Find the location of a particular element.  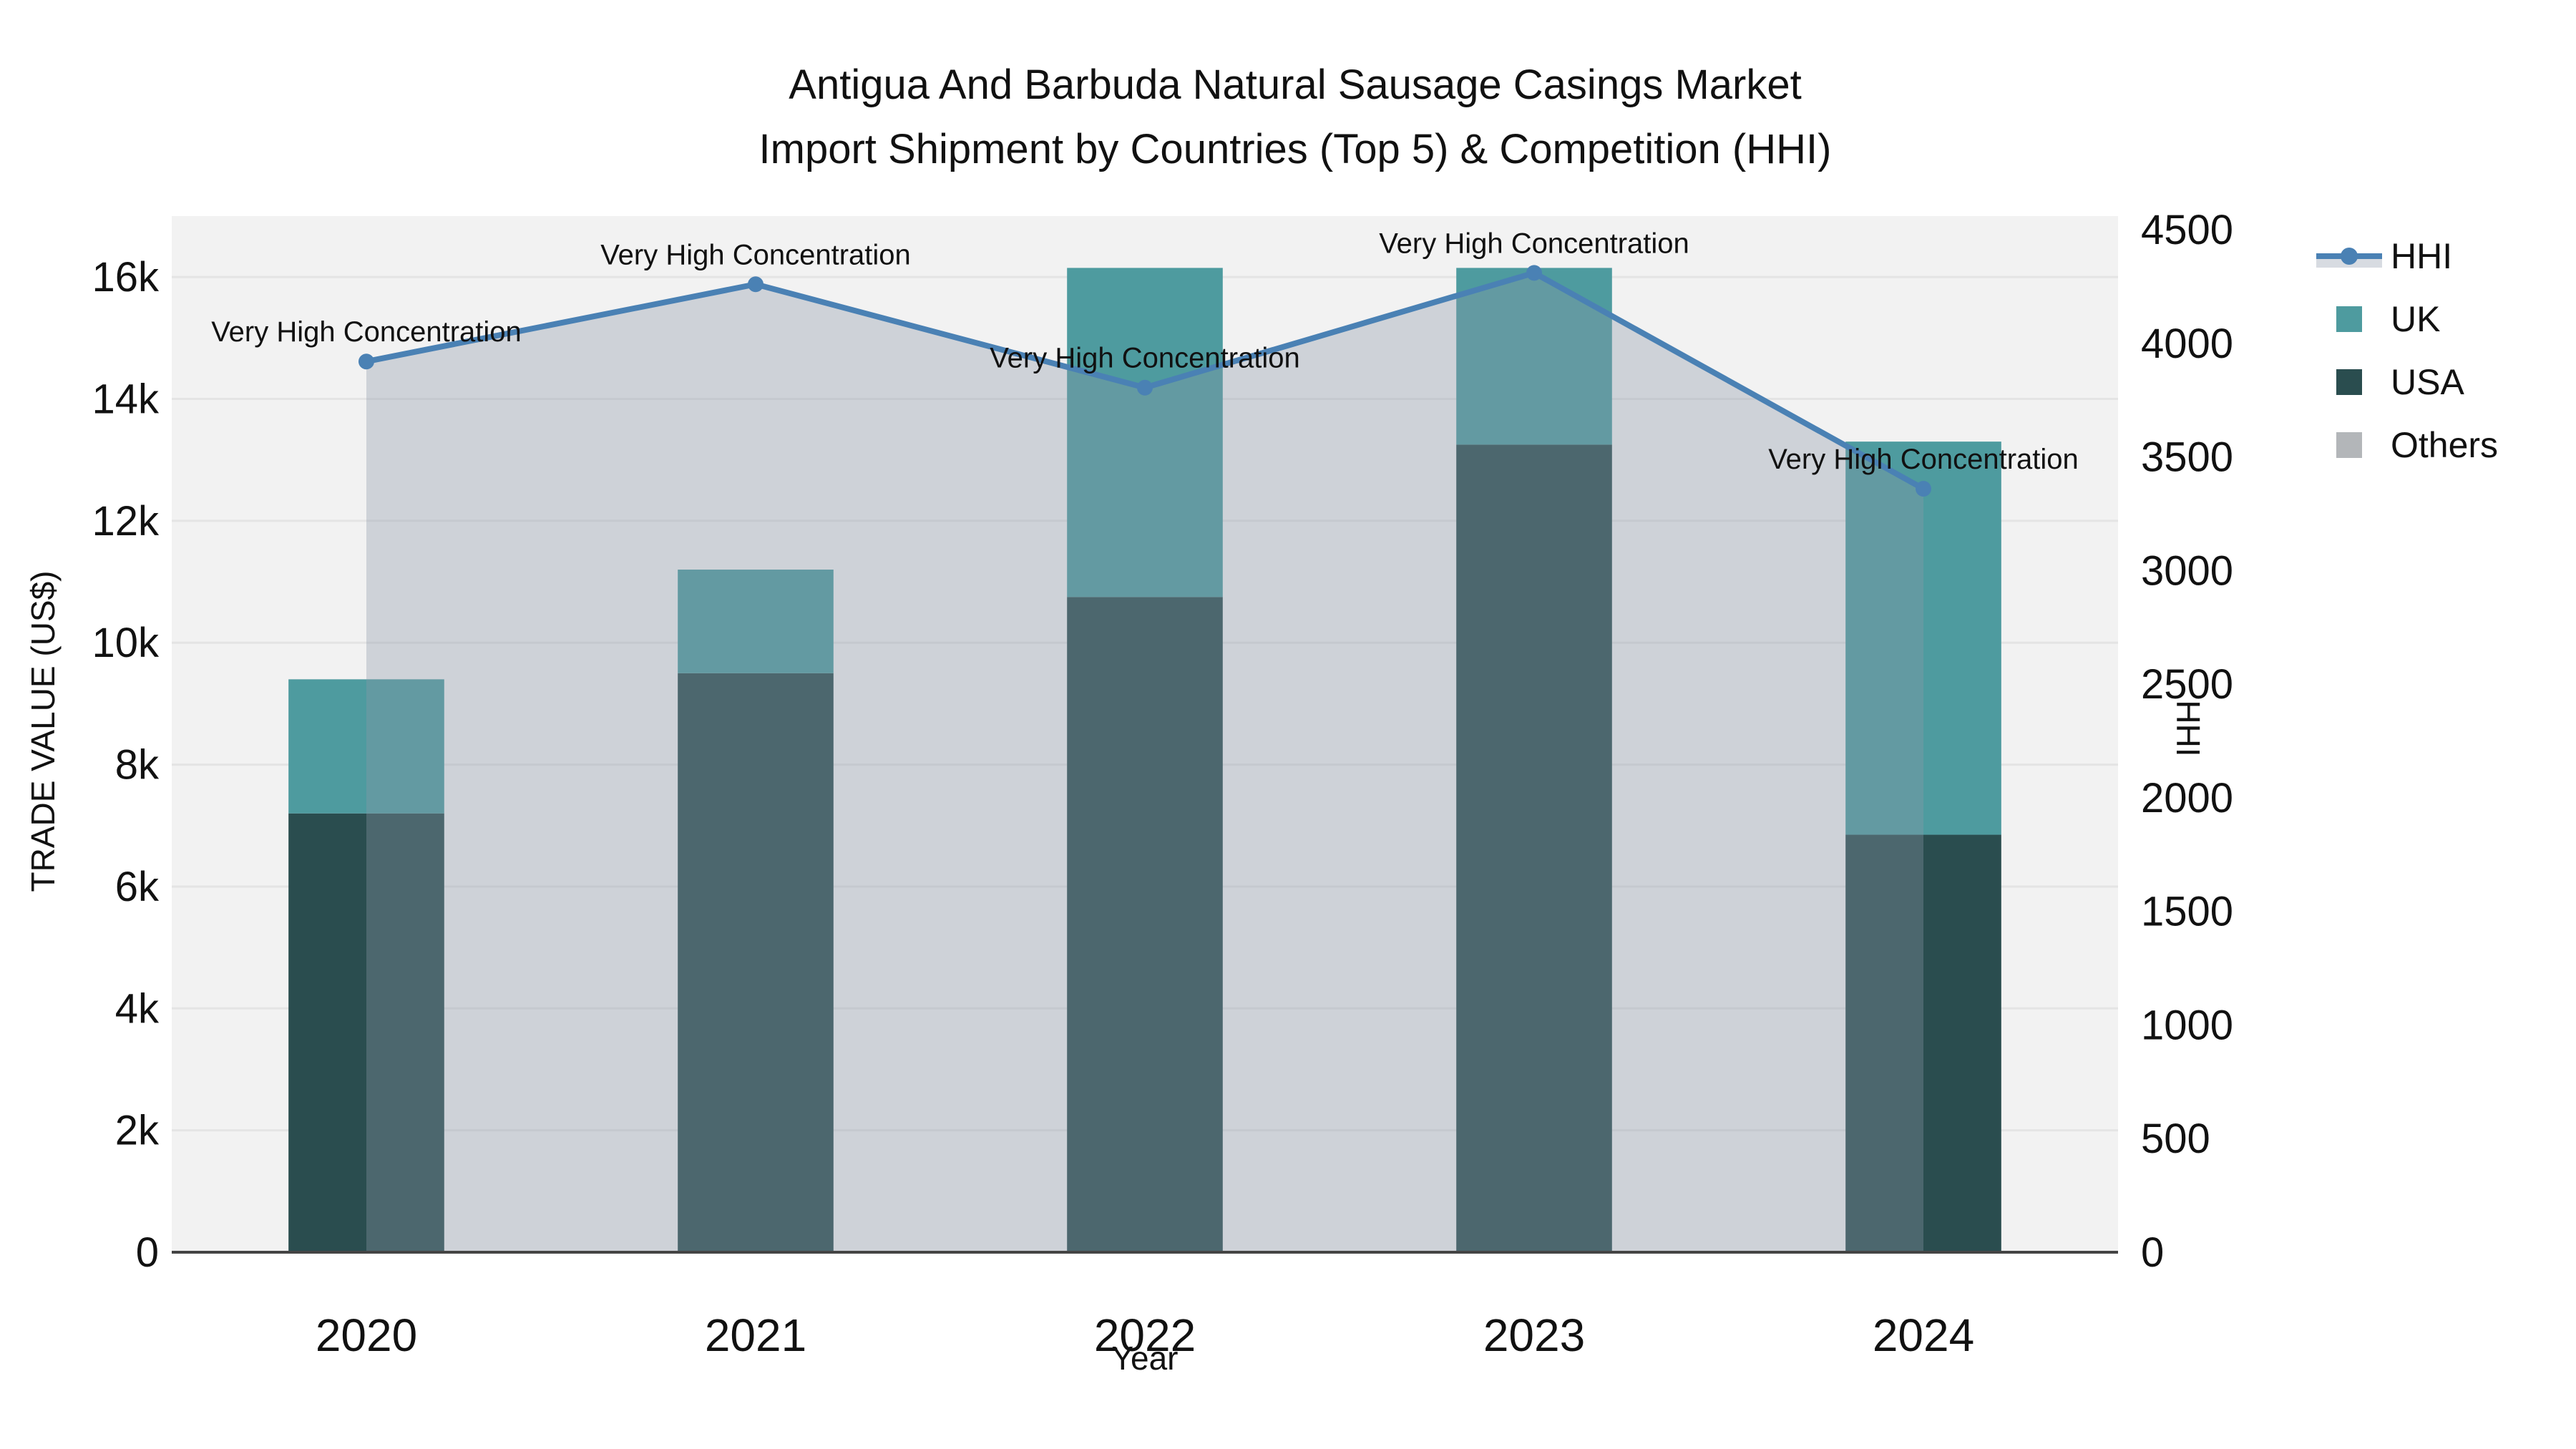

y-tick-label: 8k is located at coordinates (137, 765).